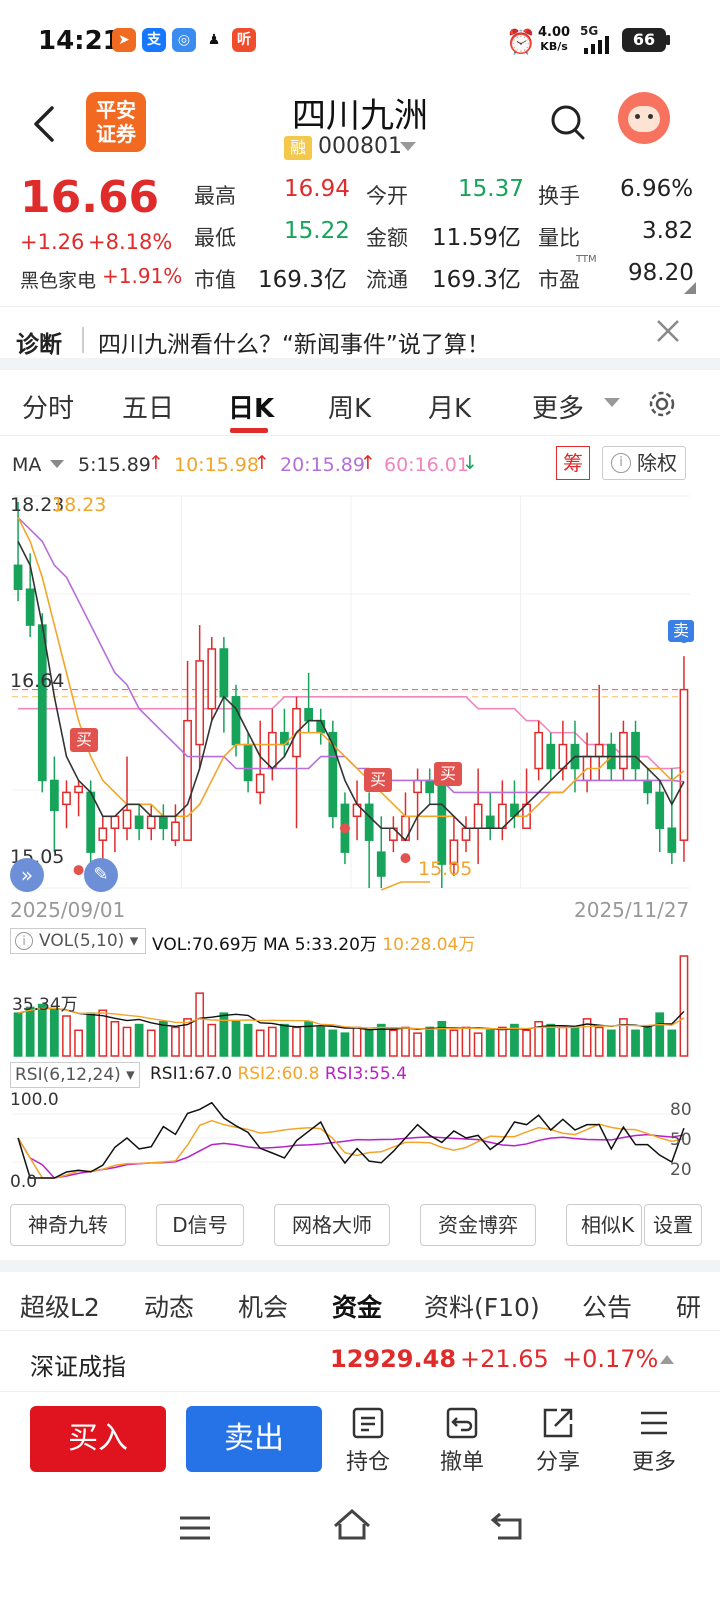  Describe the element at coordinates (27, 875) in the screenshot. I see `collapse-left-icon: »` at that location.